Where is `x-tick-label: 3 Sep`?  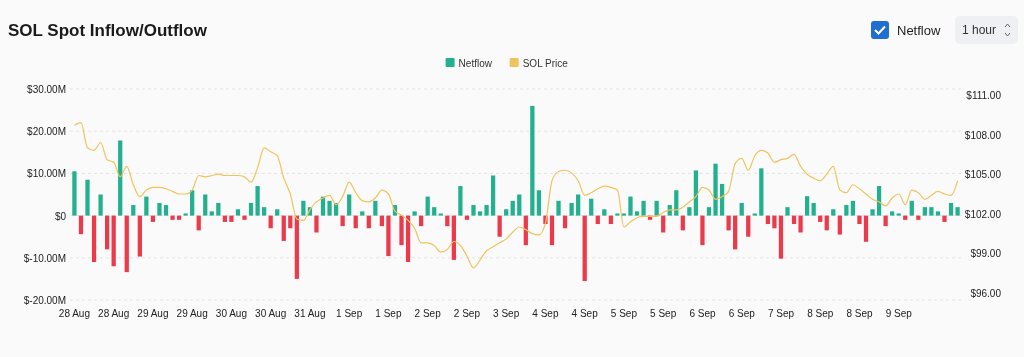 x-tick-label: 3 Sep is located at coordinates (506, 313).